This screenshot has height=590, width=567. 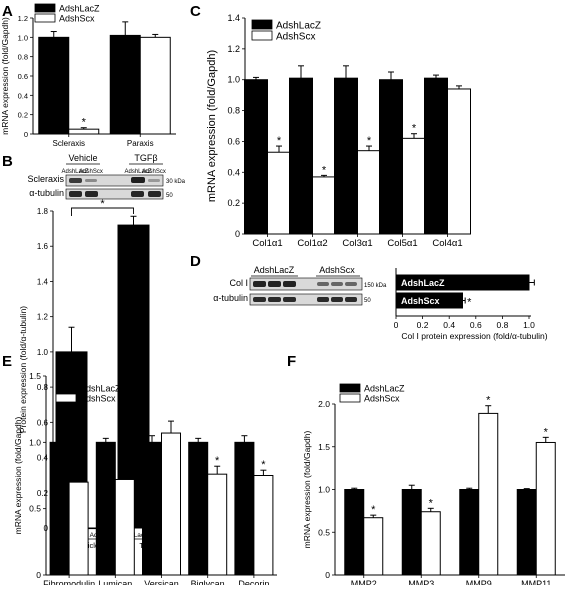 What do you see at coordinates (447, 243) in the screenshot?
I see `x-tick-label: Col4α1` at bounding box center [447, 243].